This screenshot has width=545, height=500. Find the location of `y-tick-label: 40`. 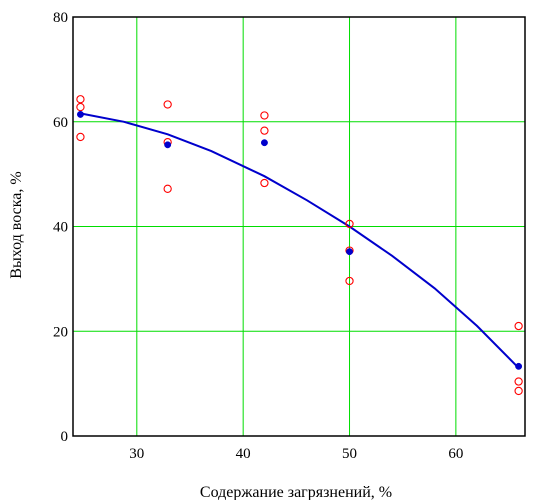

y-tick-label: 40 is located at coordinates (60, 228).